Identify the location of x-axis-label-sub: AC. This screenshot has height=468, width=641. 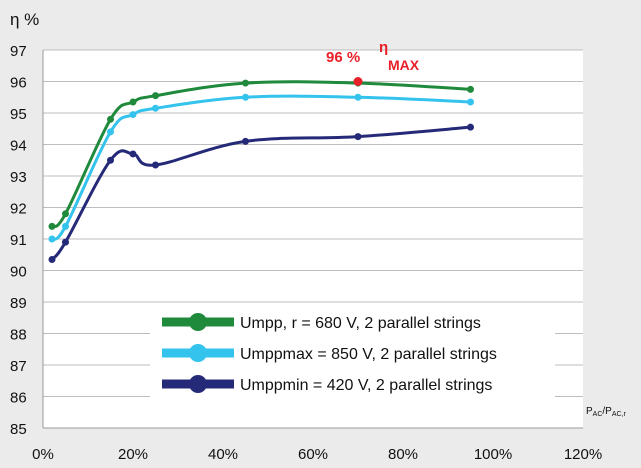
(598, 414).